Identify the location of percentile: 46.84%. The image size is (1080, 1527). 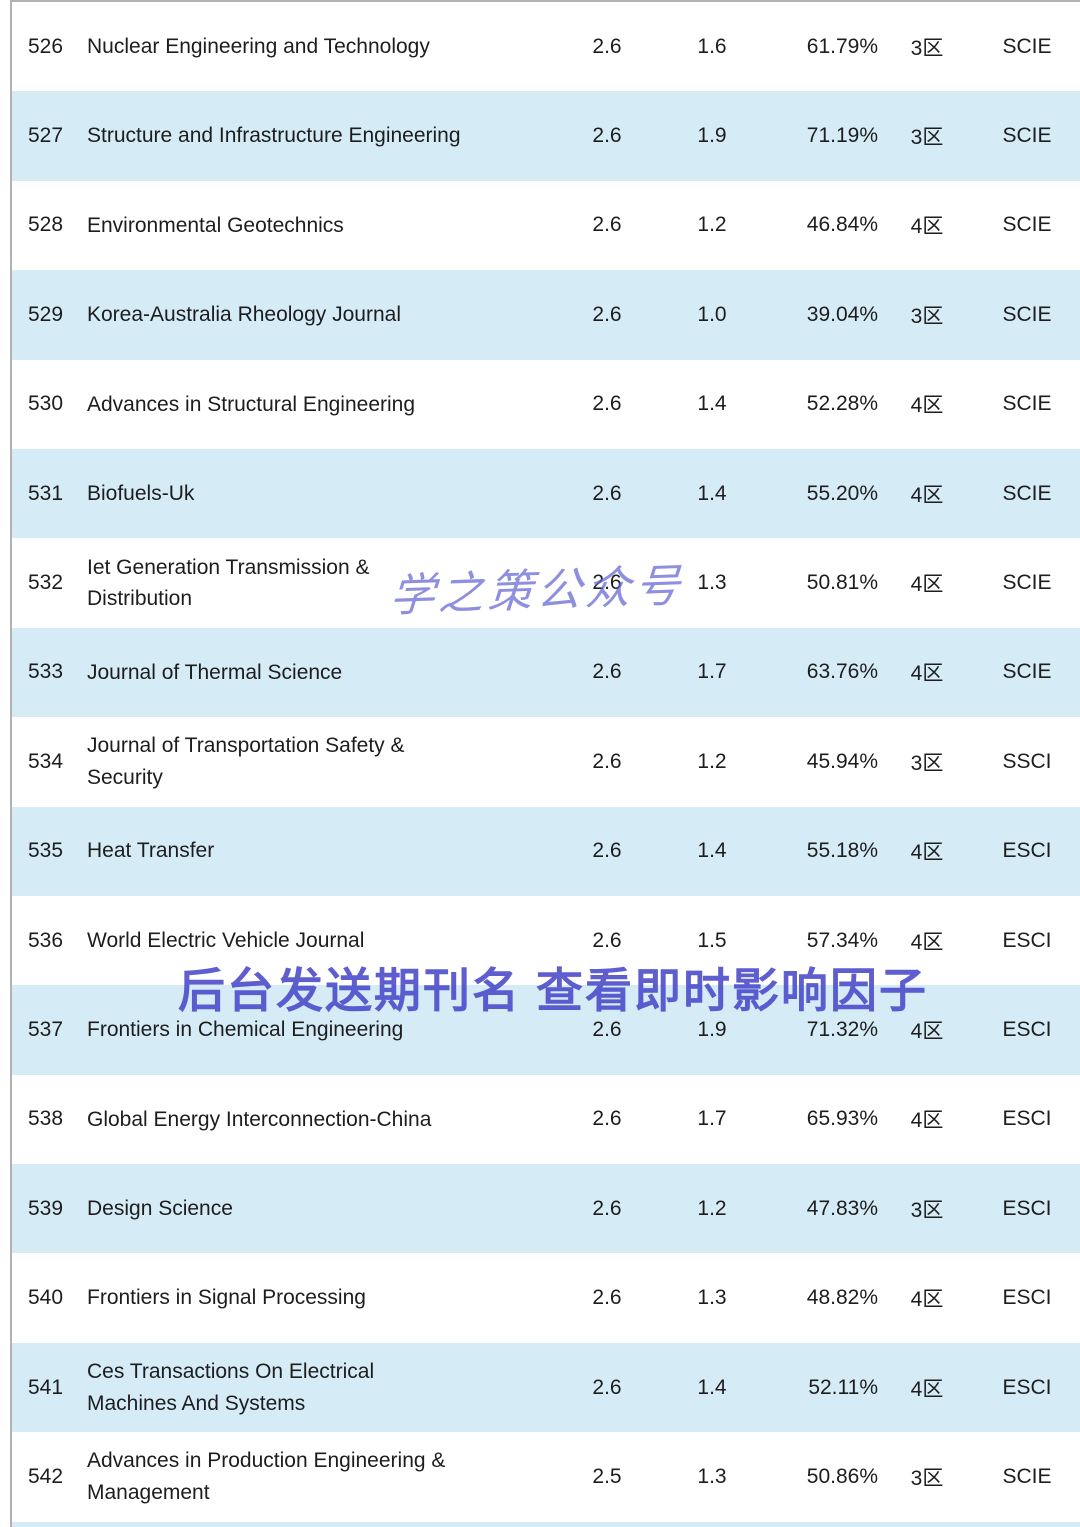
(842, 225).